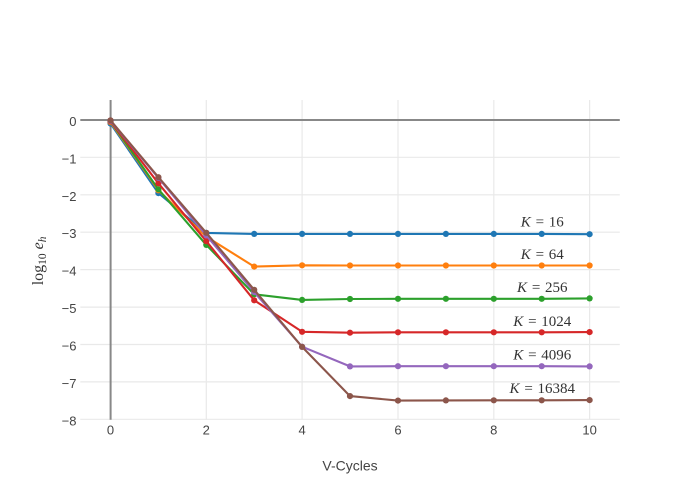 This screenshot has width=700, height=500. What do you see at coordinates (206, 430) in the screenshot?
I see `svg-text: 2` at bounding box center [206, 430].